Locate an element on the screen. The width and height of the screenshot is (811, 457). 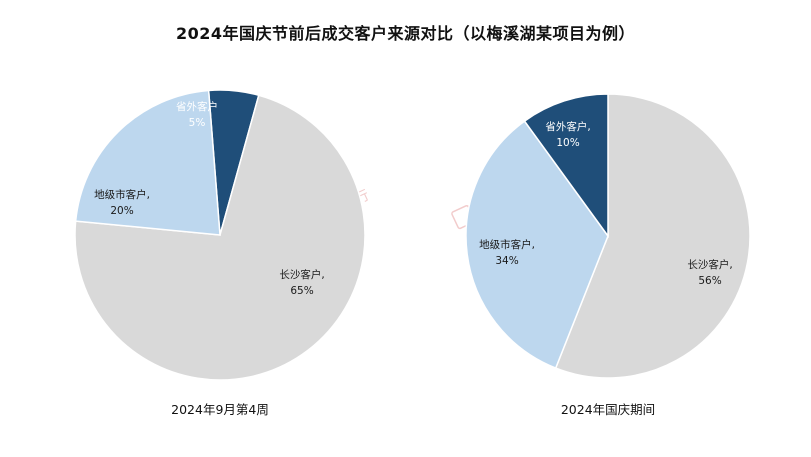
slice-label: 省外客户 is located at coordinates (197, 106).